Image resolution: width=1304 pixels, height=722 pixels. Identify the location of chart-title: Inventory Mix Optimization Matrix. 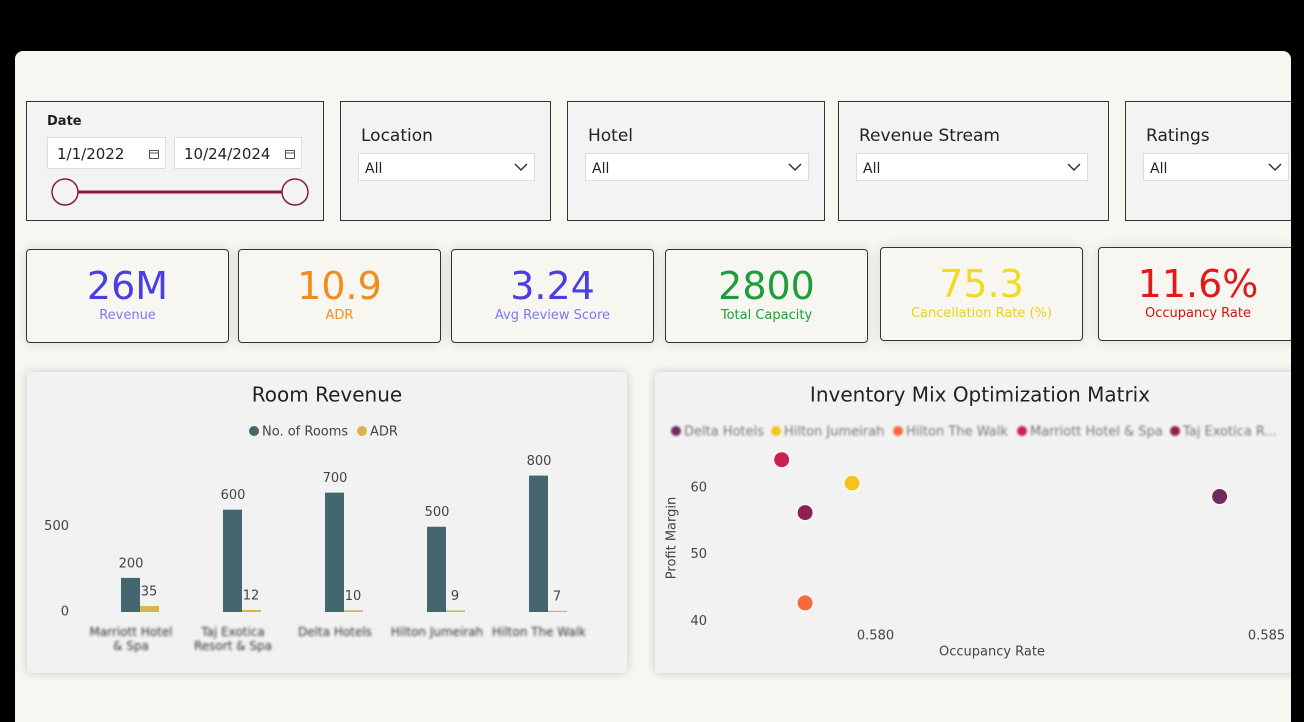
(980, 395).